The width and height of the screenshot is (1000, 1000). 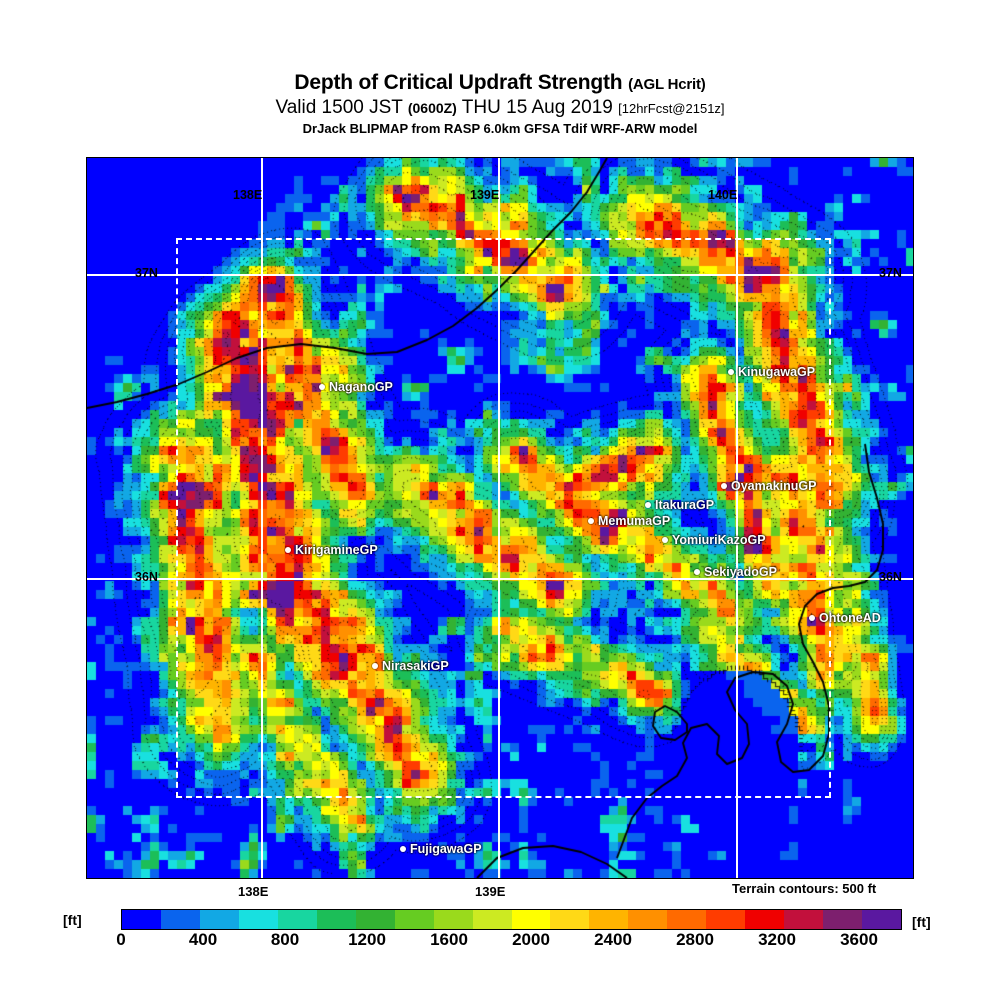 What do you see at coordinates (253, 891) in the screenshot?
I see `x-axis-tick-label: 138E` at bounding box center [253, 891].